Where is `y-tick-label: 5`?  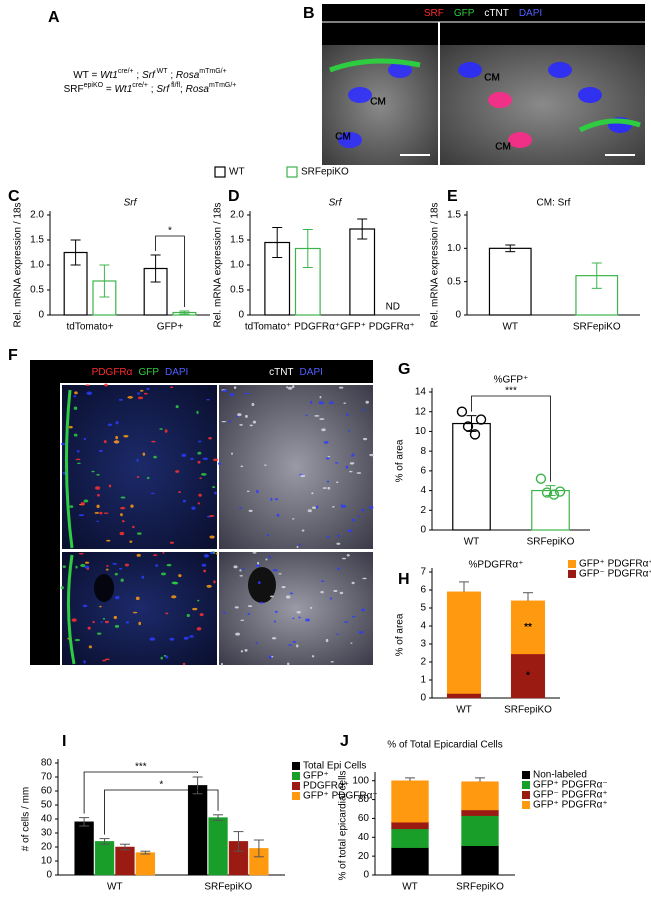 y-tick-label: 5 is located at coordinates (423, 608).